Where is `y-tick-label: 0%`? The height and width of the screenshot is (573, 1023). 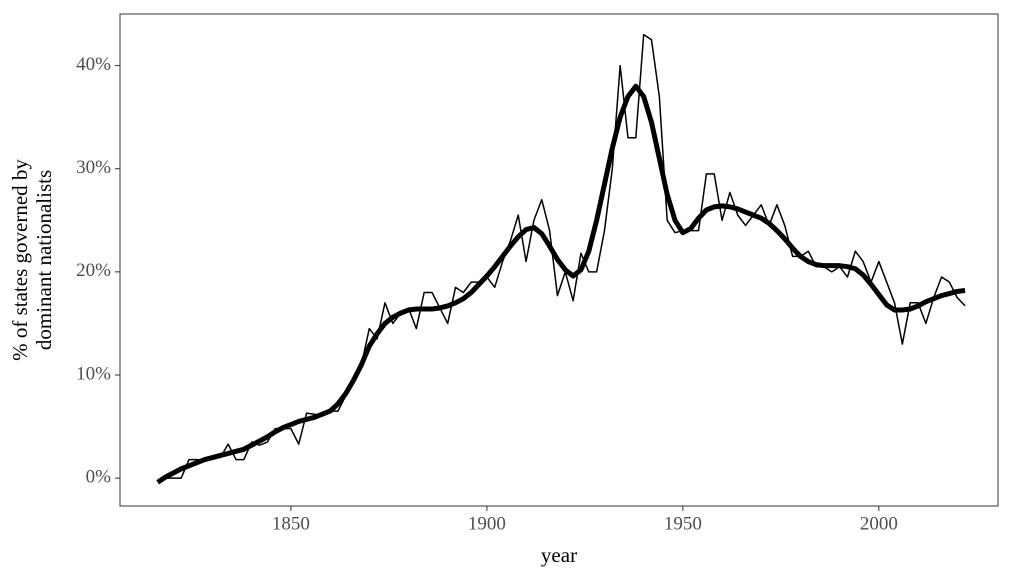
y-tick-label: 0% is located at coordinates (99, 477).